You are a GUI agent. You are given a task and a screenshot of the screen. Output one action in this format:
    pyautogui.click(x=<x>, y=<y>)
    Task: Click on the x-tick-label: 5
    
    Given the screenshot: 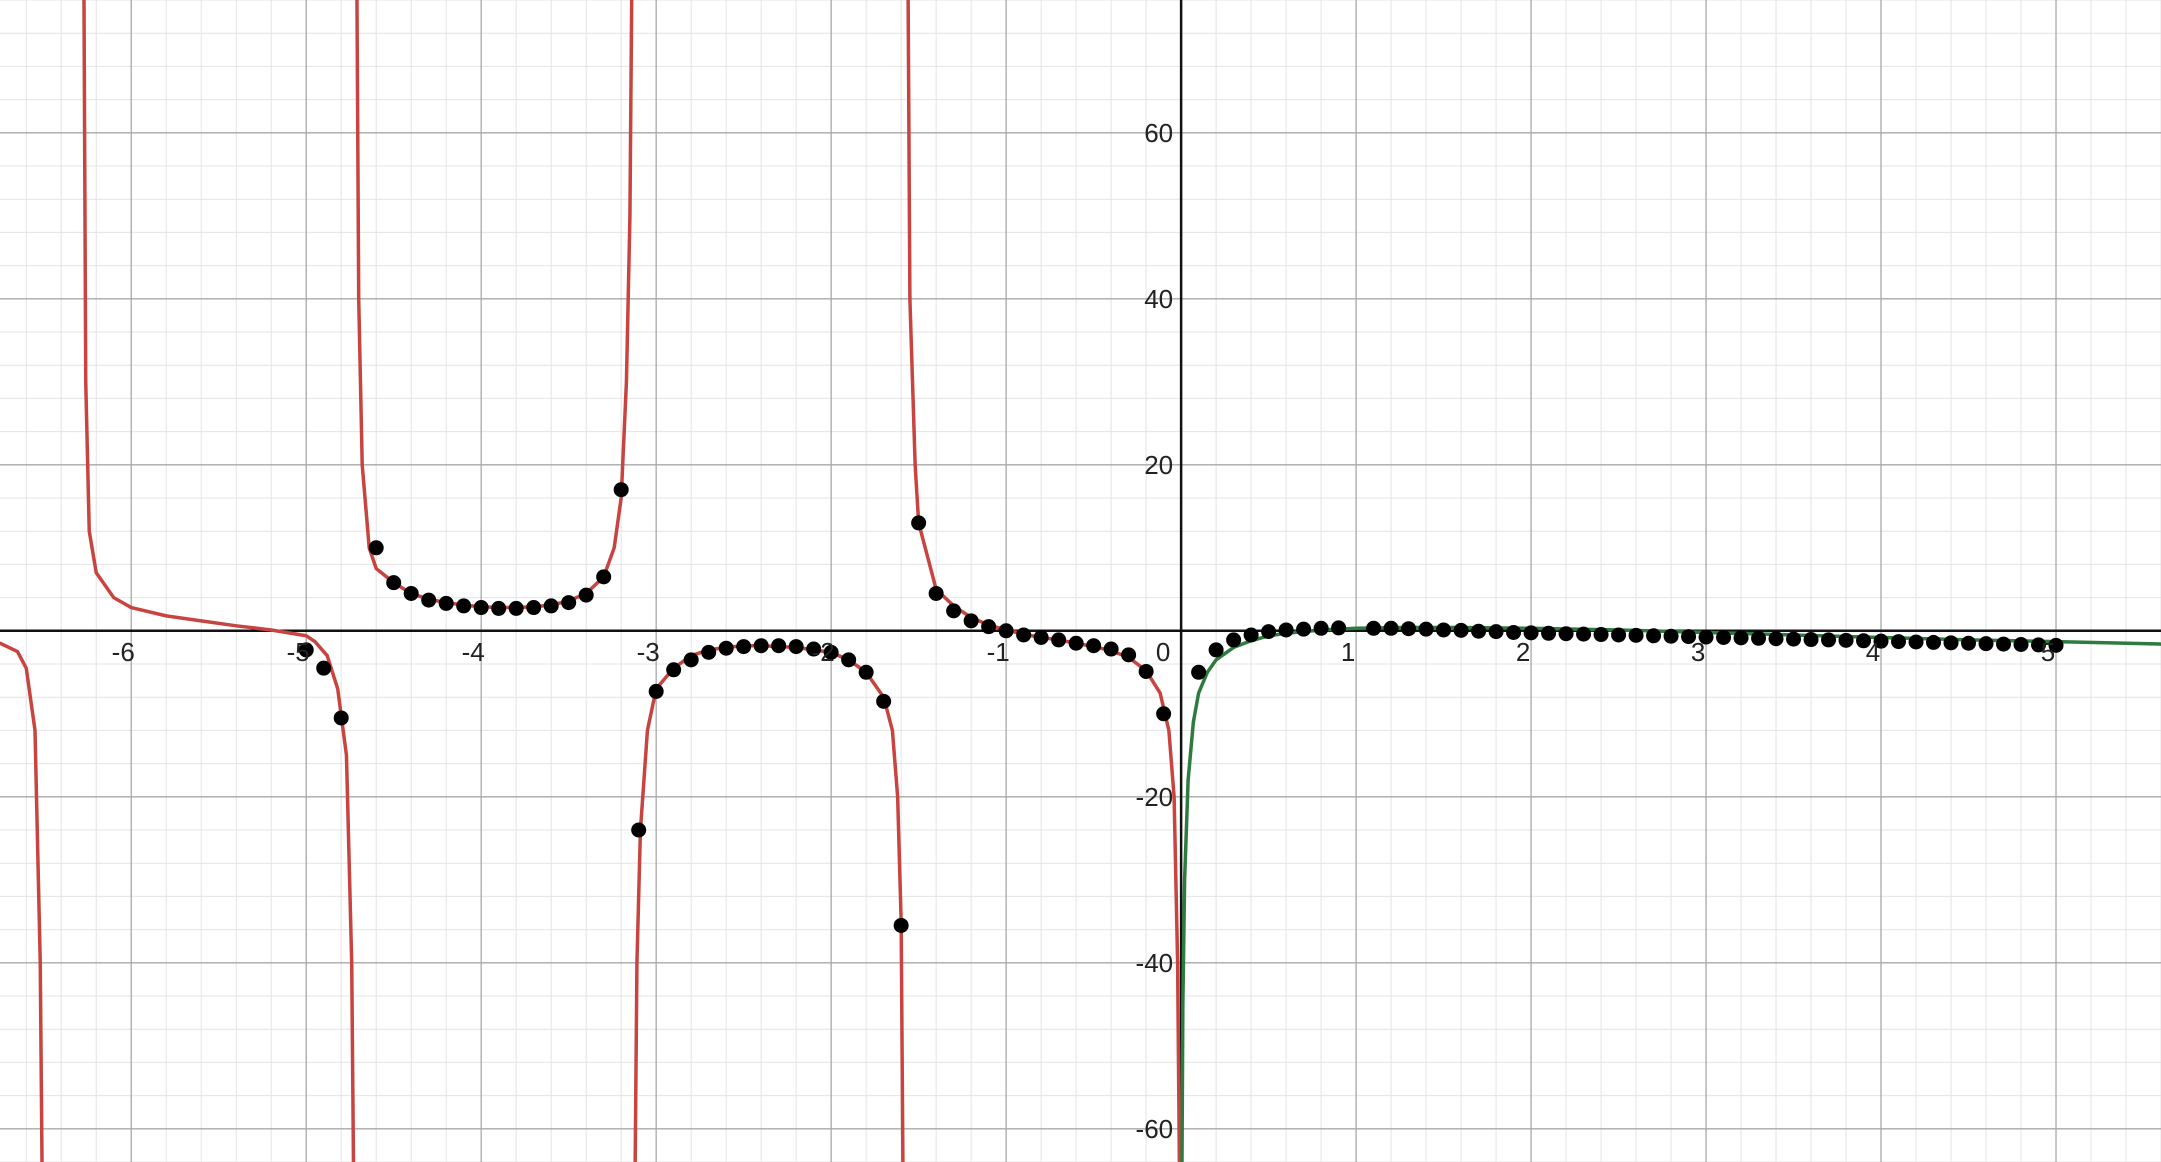 What is the action you would take?
    pyautogui.click(x=2048, y=652)
    